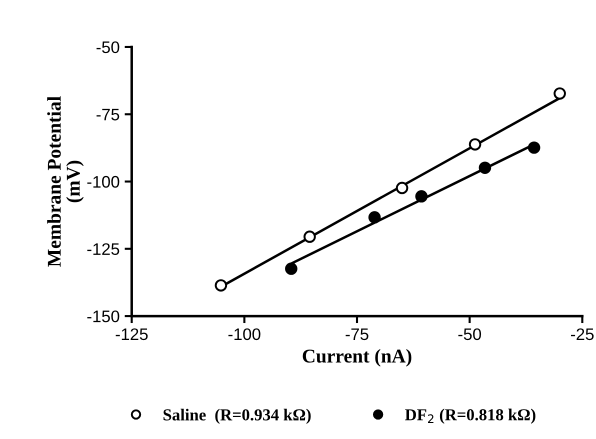 This screenshot has height=439, width=596. What do you see at coordinates (357, 357) in the screenshot?
I see `x-axis-title: Current (nA)` at bounding box center [357, 357].